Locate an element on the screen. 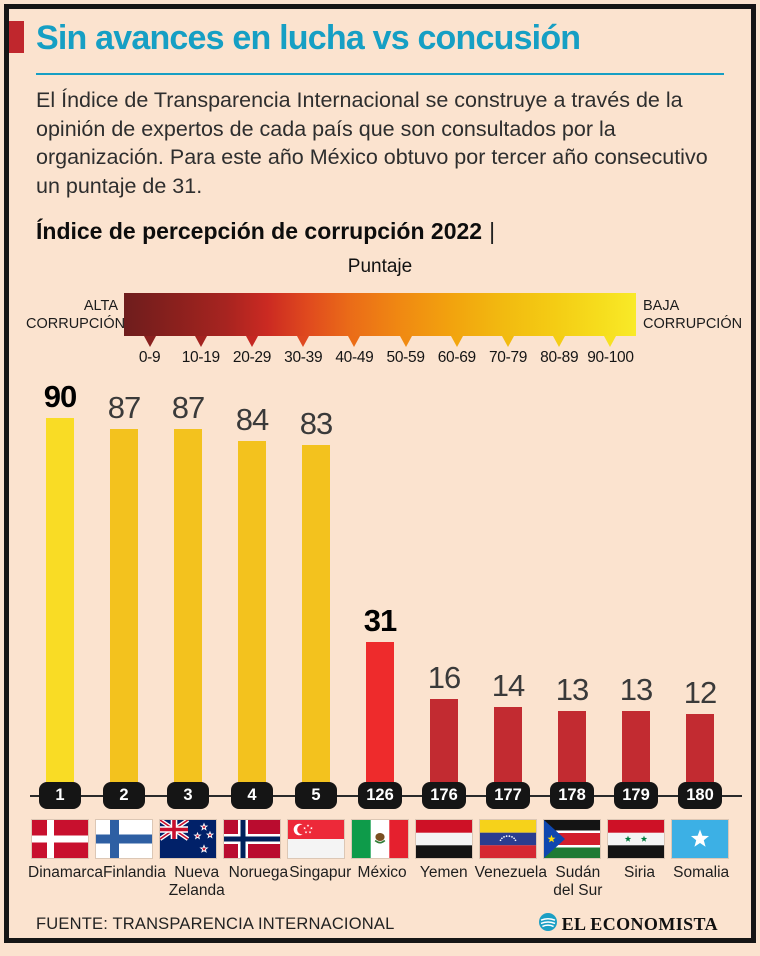 The height and width of the screenshot is (956, 760). legend-range-label: 0-9 is located at coordinates (149, 357).